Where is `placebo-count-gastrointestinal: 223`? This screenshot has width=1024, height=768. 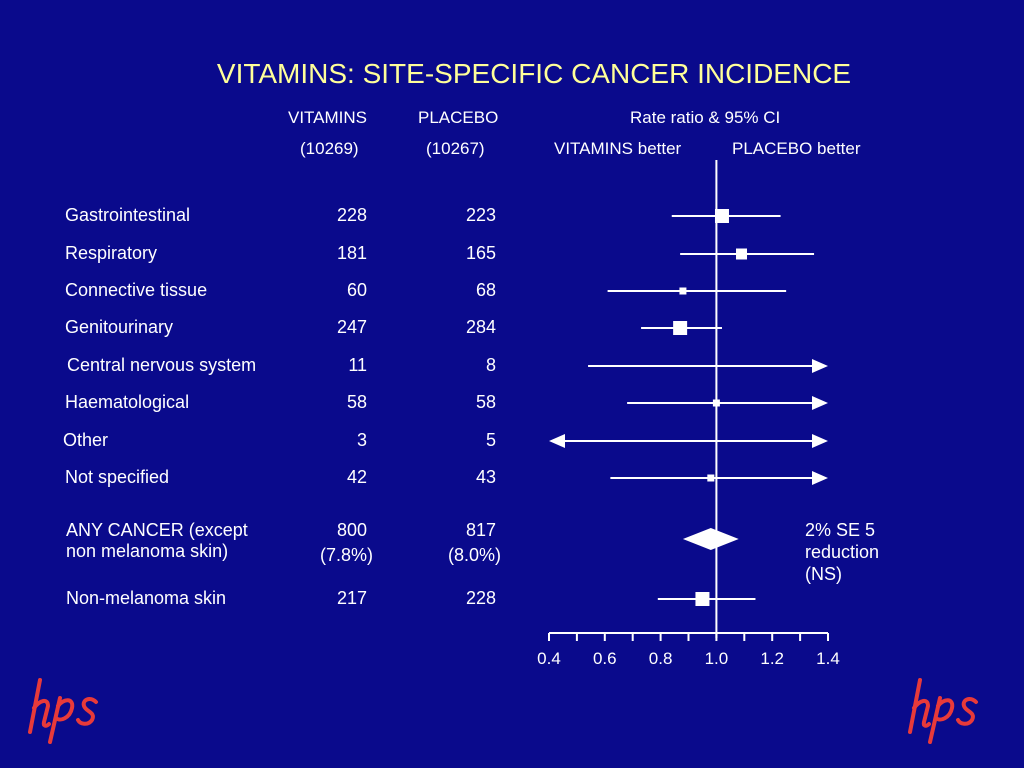 placebo-count-gastrointestinal: 223 is located at coordinates (480, 215).